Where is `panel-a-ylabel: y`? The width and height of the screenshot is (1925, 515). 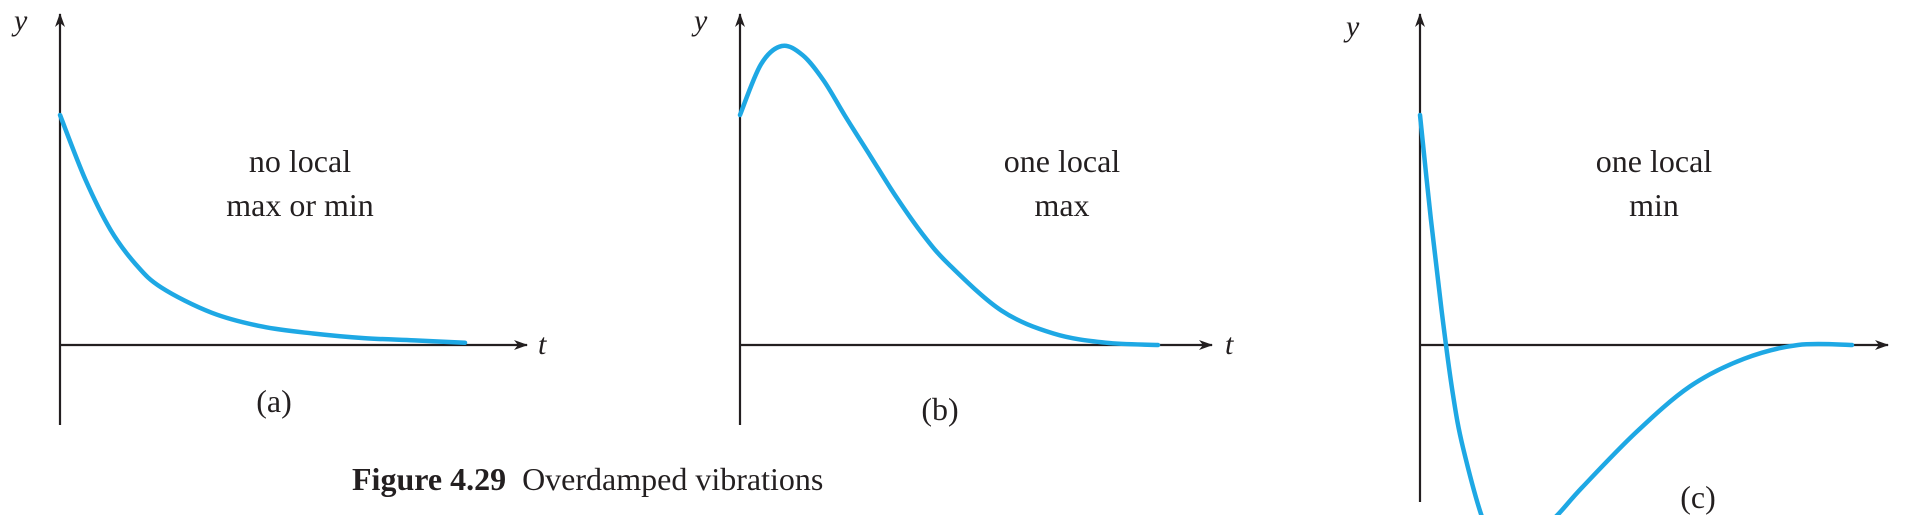 panel-a-ylabel: y is located at coordinates (19, 20).